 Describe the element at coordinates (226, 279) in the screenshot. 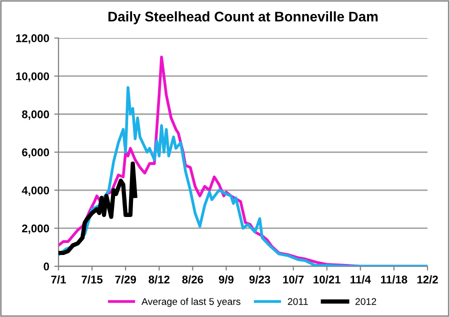

I see `x-tick-label: 9/9` at that location.